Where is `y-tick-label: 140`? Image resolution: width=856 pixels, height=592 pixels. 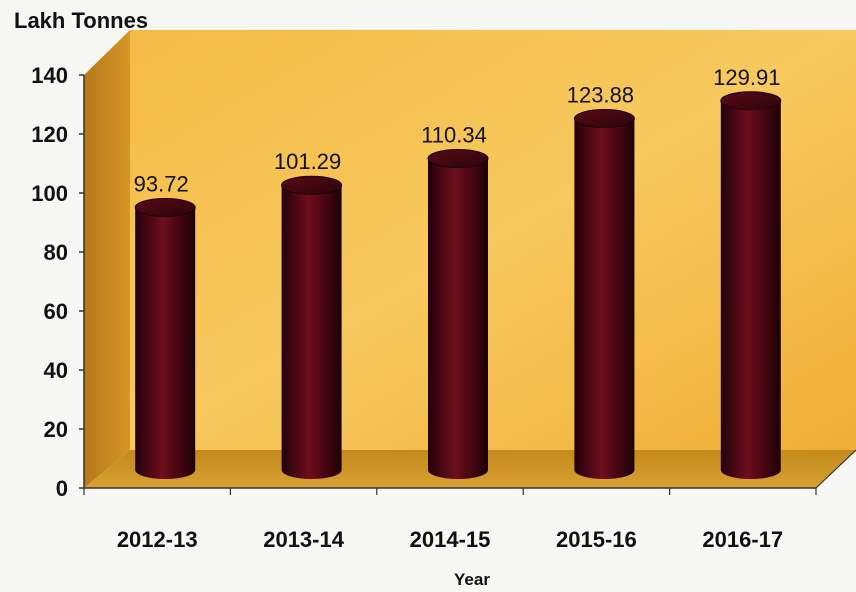
y-tick-label: 140 is located at coordinates (49, 75).